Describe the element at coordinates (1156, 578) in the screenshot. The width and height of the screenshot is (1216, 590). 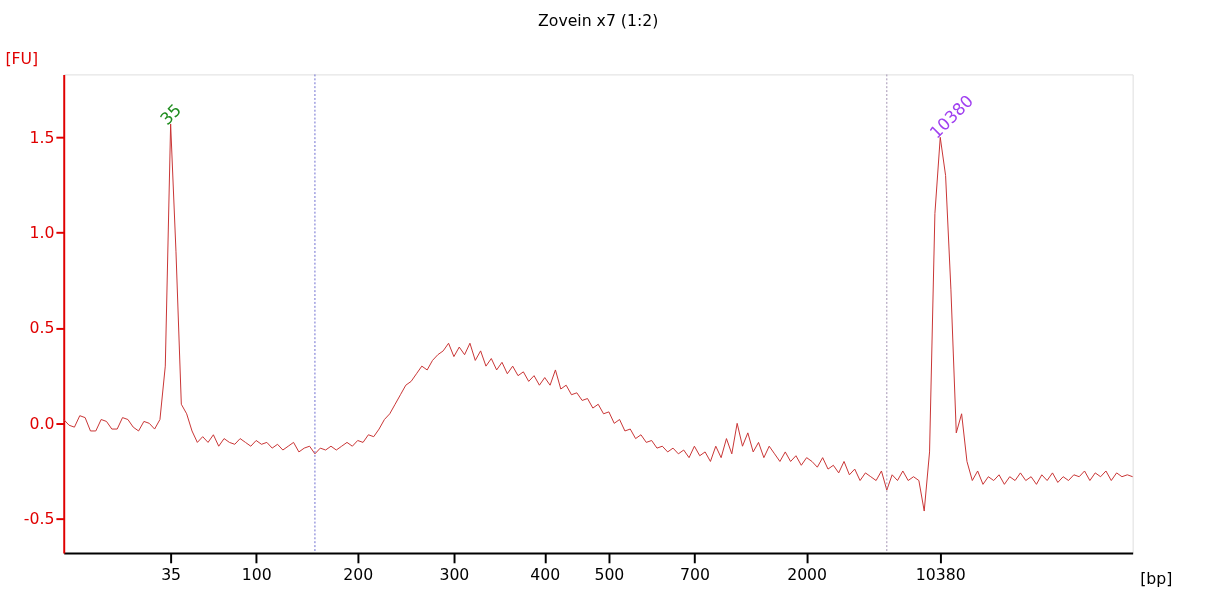
I see `x-axis-title: [bp]` at that location.